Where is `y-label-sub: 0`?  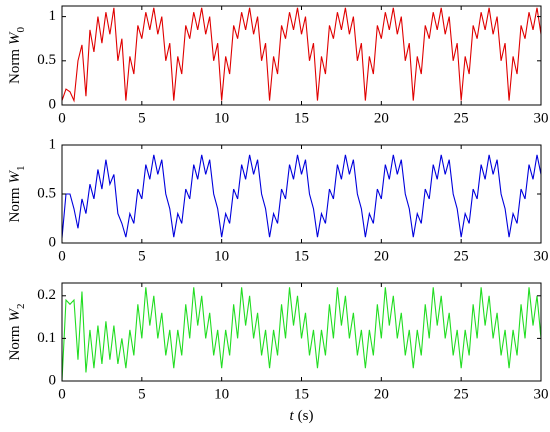 y-label-sub: 0 is located at coordinates (21, 30).